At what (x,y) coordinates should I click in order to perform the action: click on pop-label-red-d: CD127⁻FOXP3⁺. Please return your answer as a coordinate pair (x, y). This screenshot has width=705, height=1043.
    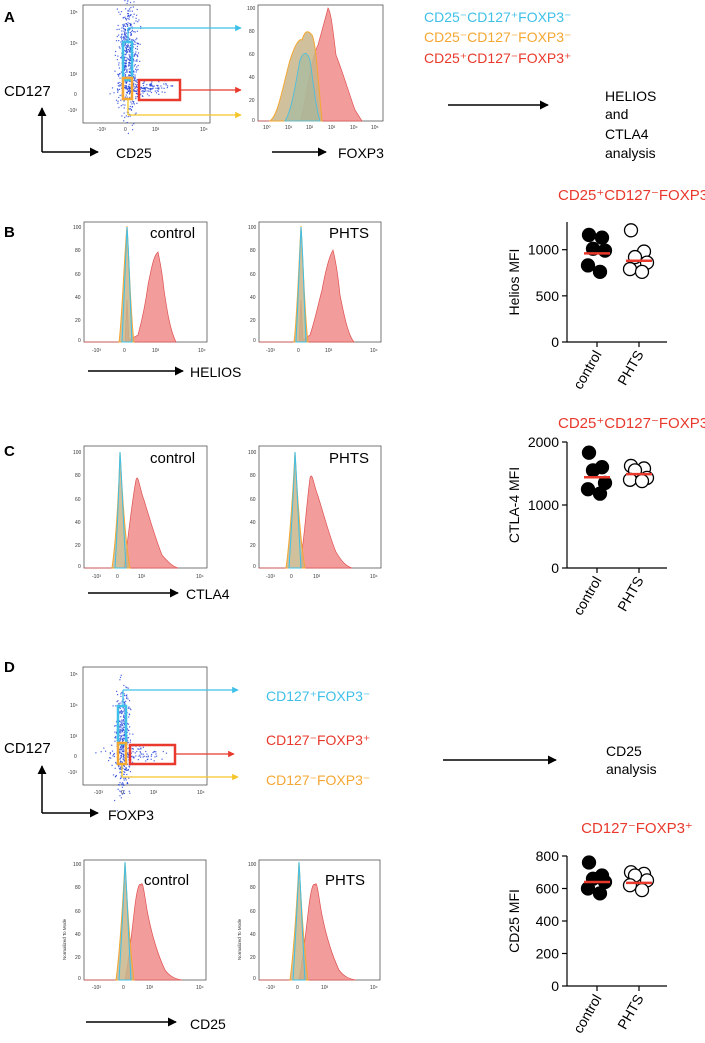
    Looking at the image, I should click on (318, 740).